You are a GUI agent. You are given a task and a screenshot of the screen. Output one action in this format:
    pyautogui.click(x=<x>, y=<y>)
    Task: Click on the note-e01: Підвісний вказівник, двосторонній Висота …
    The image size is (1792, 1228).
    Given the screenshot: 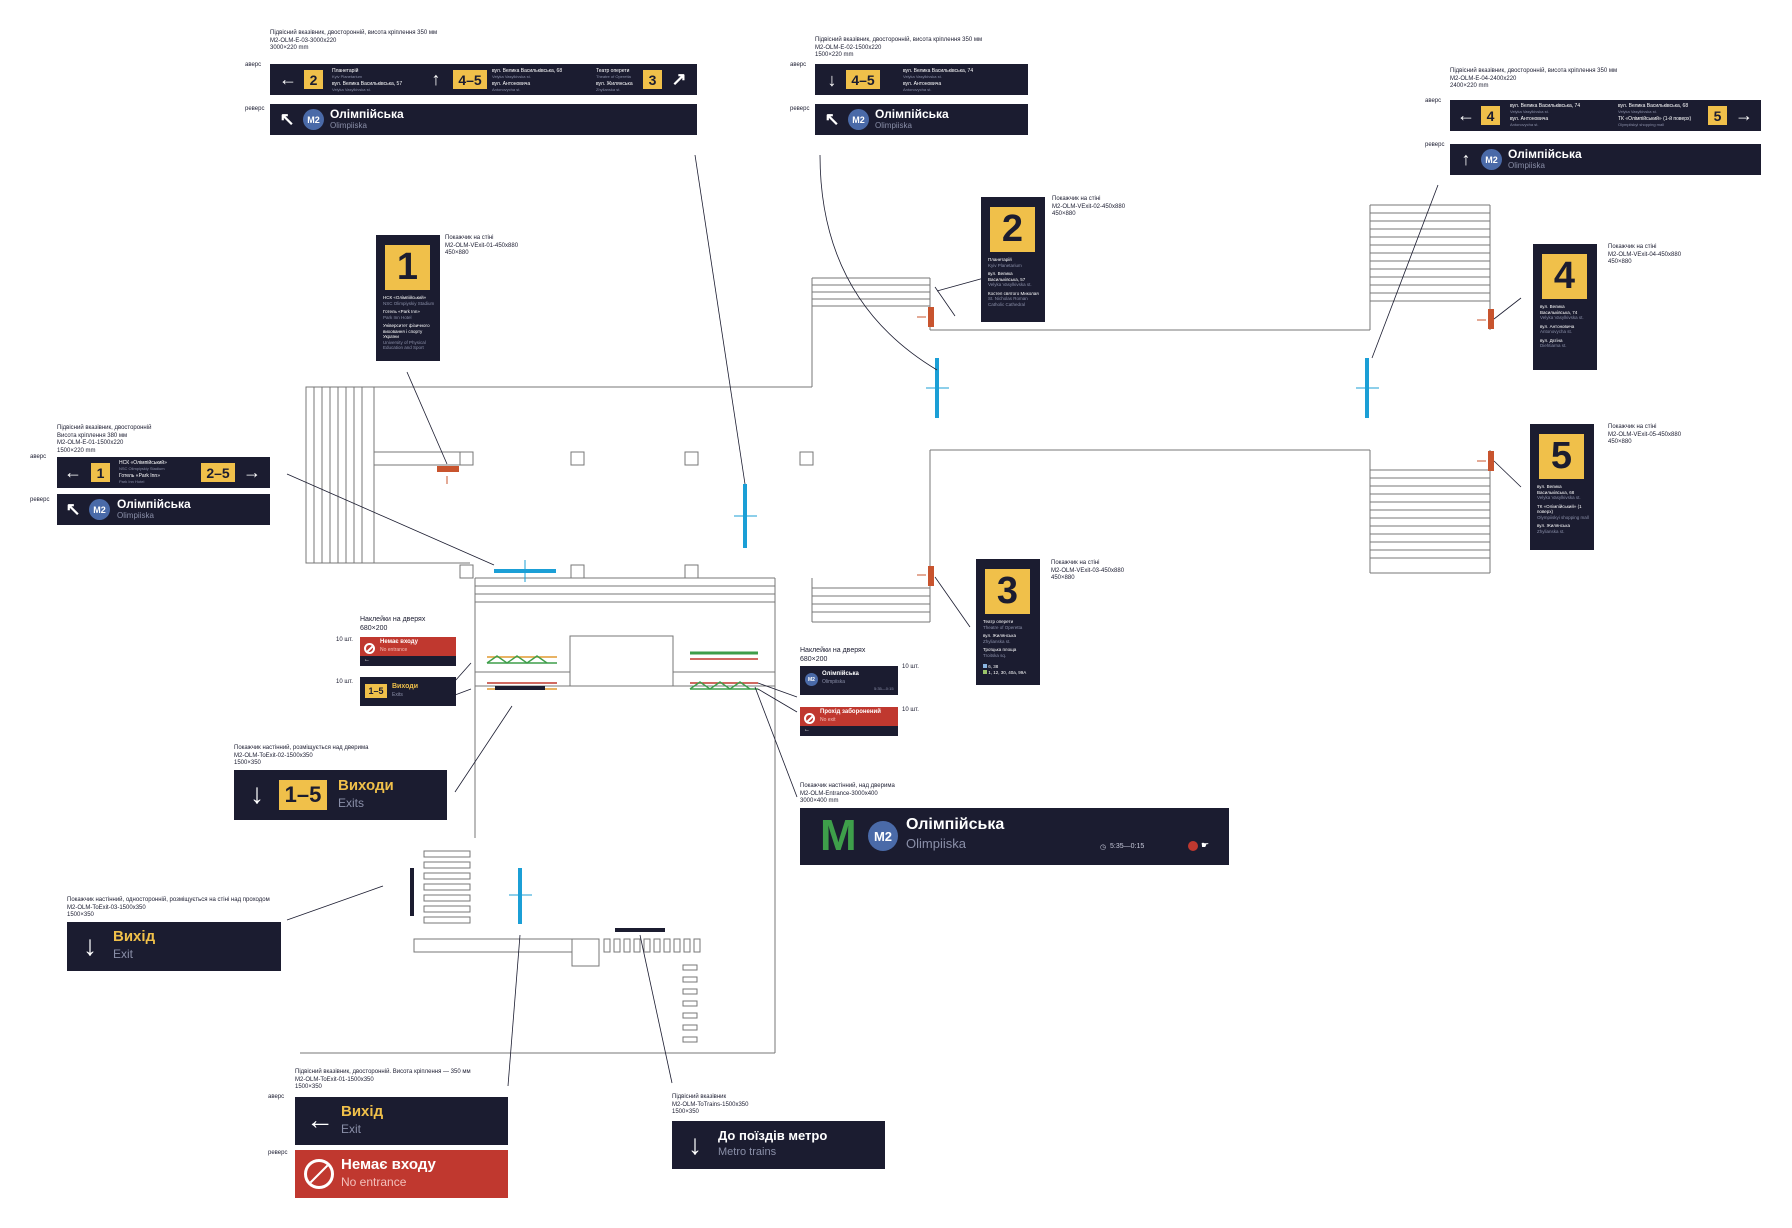 What is the action you would take?
    pyautogui.click(x=104, y=439)
    